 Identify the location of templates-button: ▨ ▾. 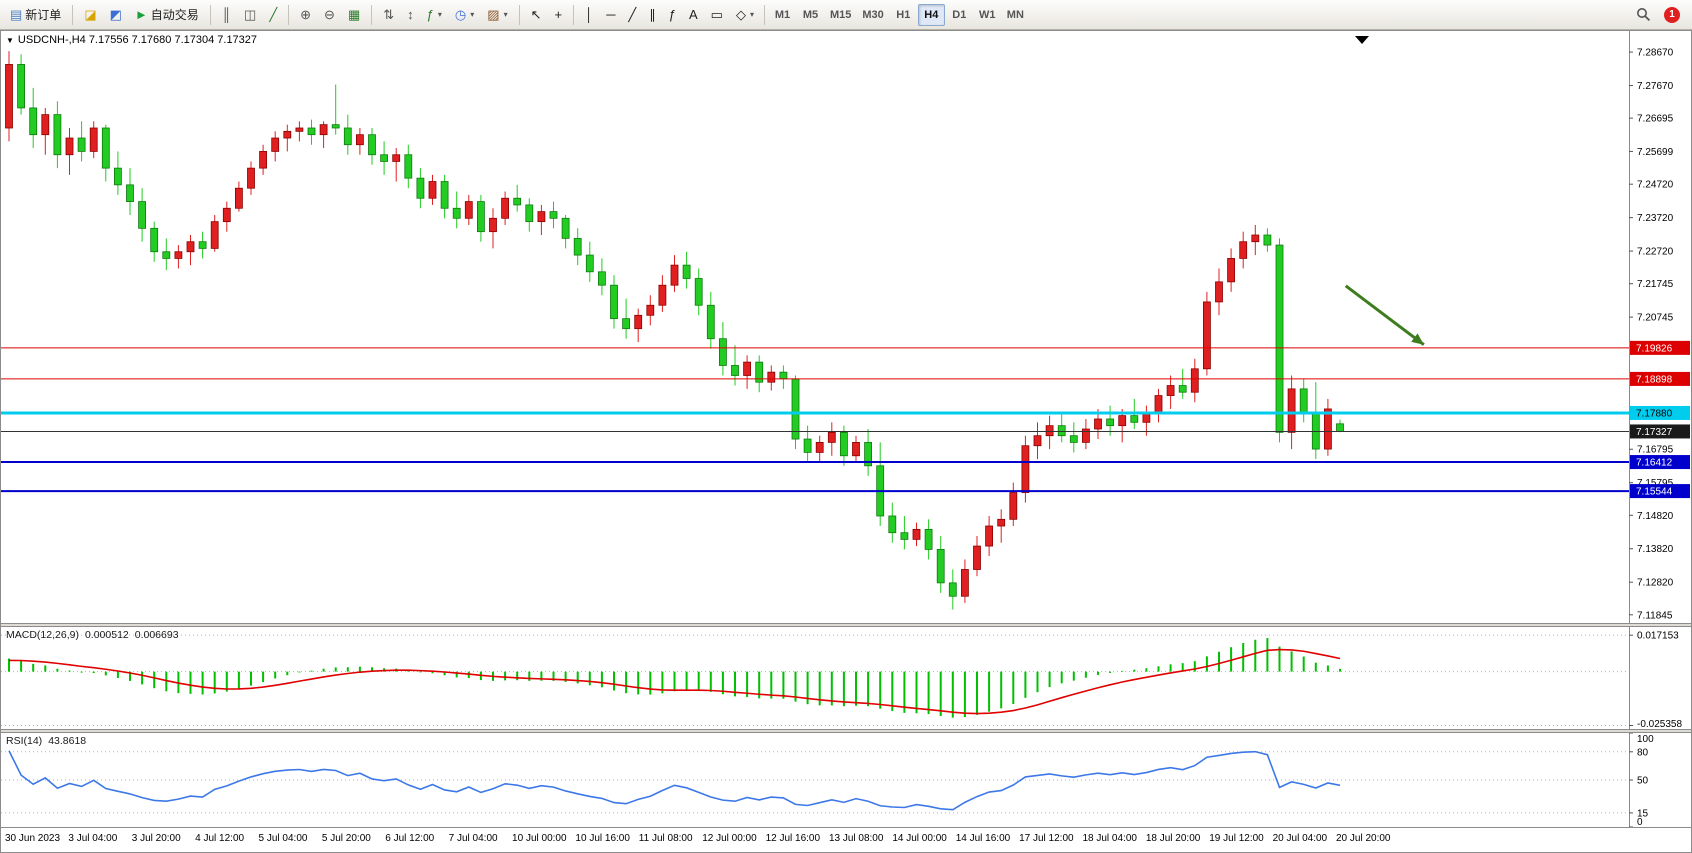
(497, 15).